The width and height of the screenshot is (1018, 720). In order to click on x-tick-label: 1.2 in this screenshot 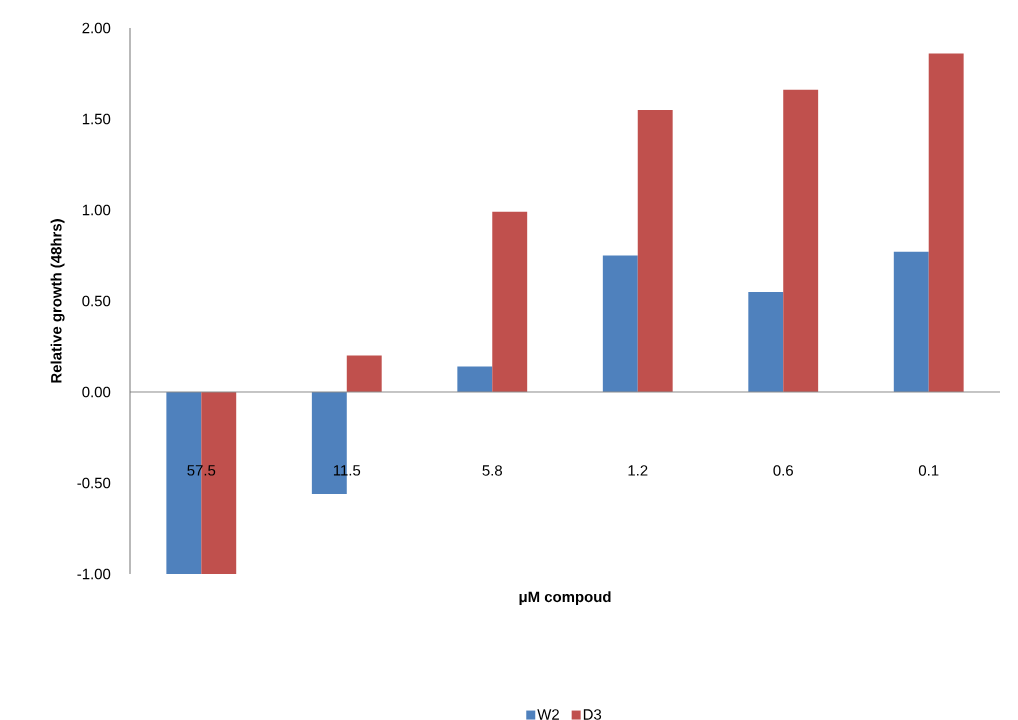, I will do `click(638, 470)`.